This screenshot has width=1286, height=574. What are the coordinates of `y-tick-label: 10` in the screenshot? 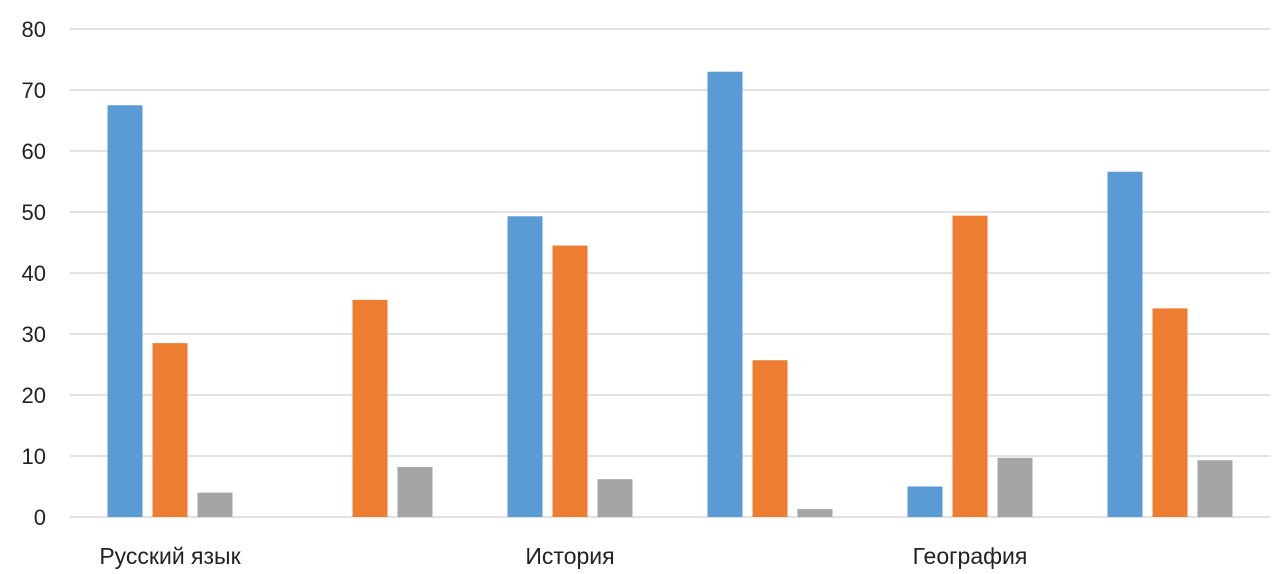 It's located at (34, 456).